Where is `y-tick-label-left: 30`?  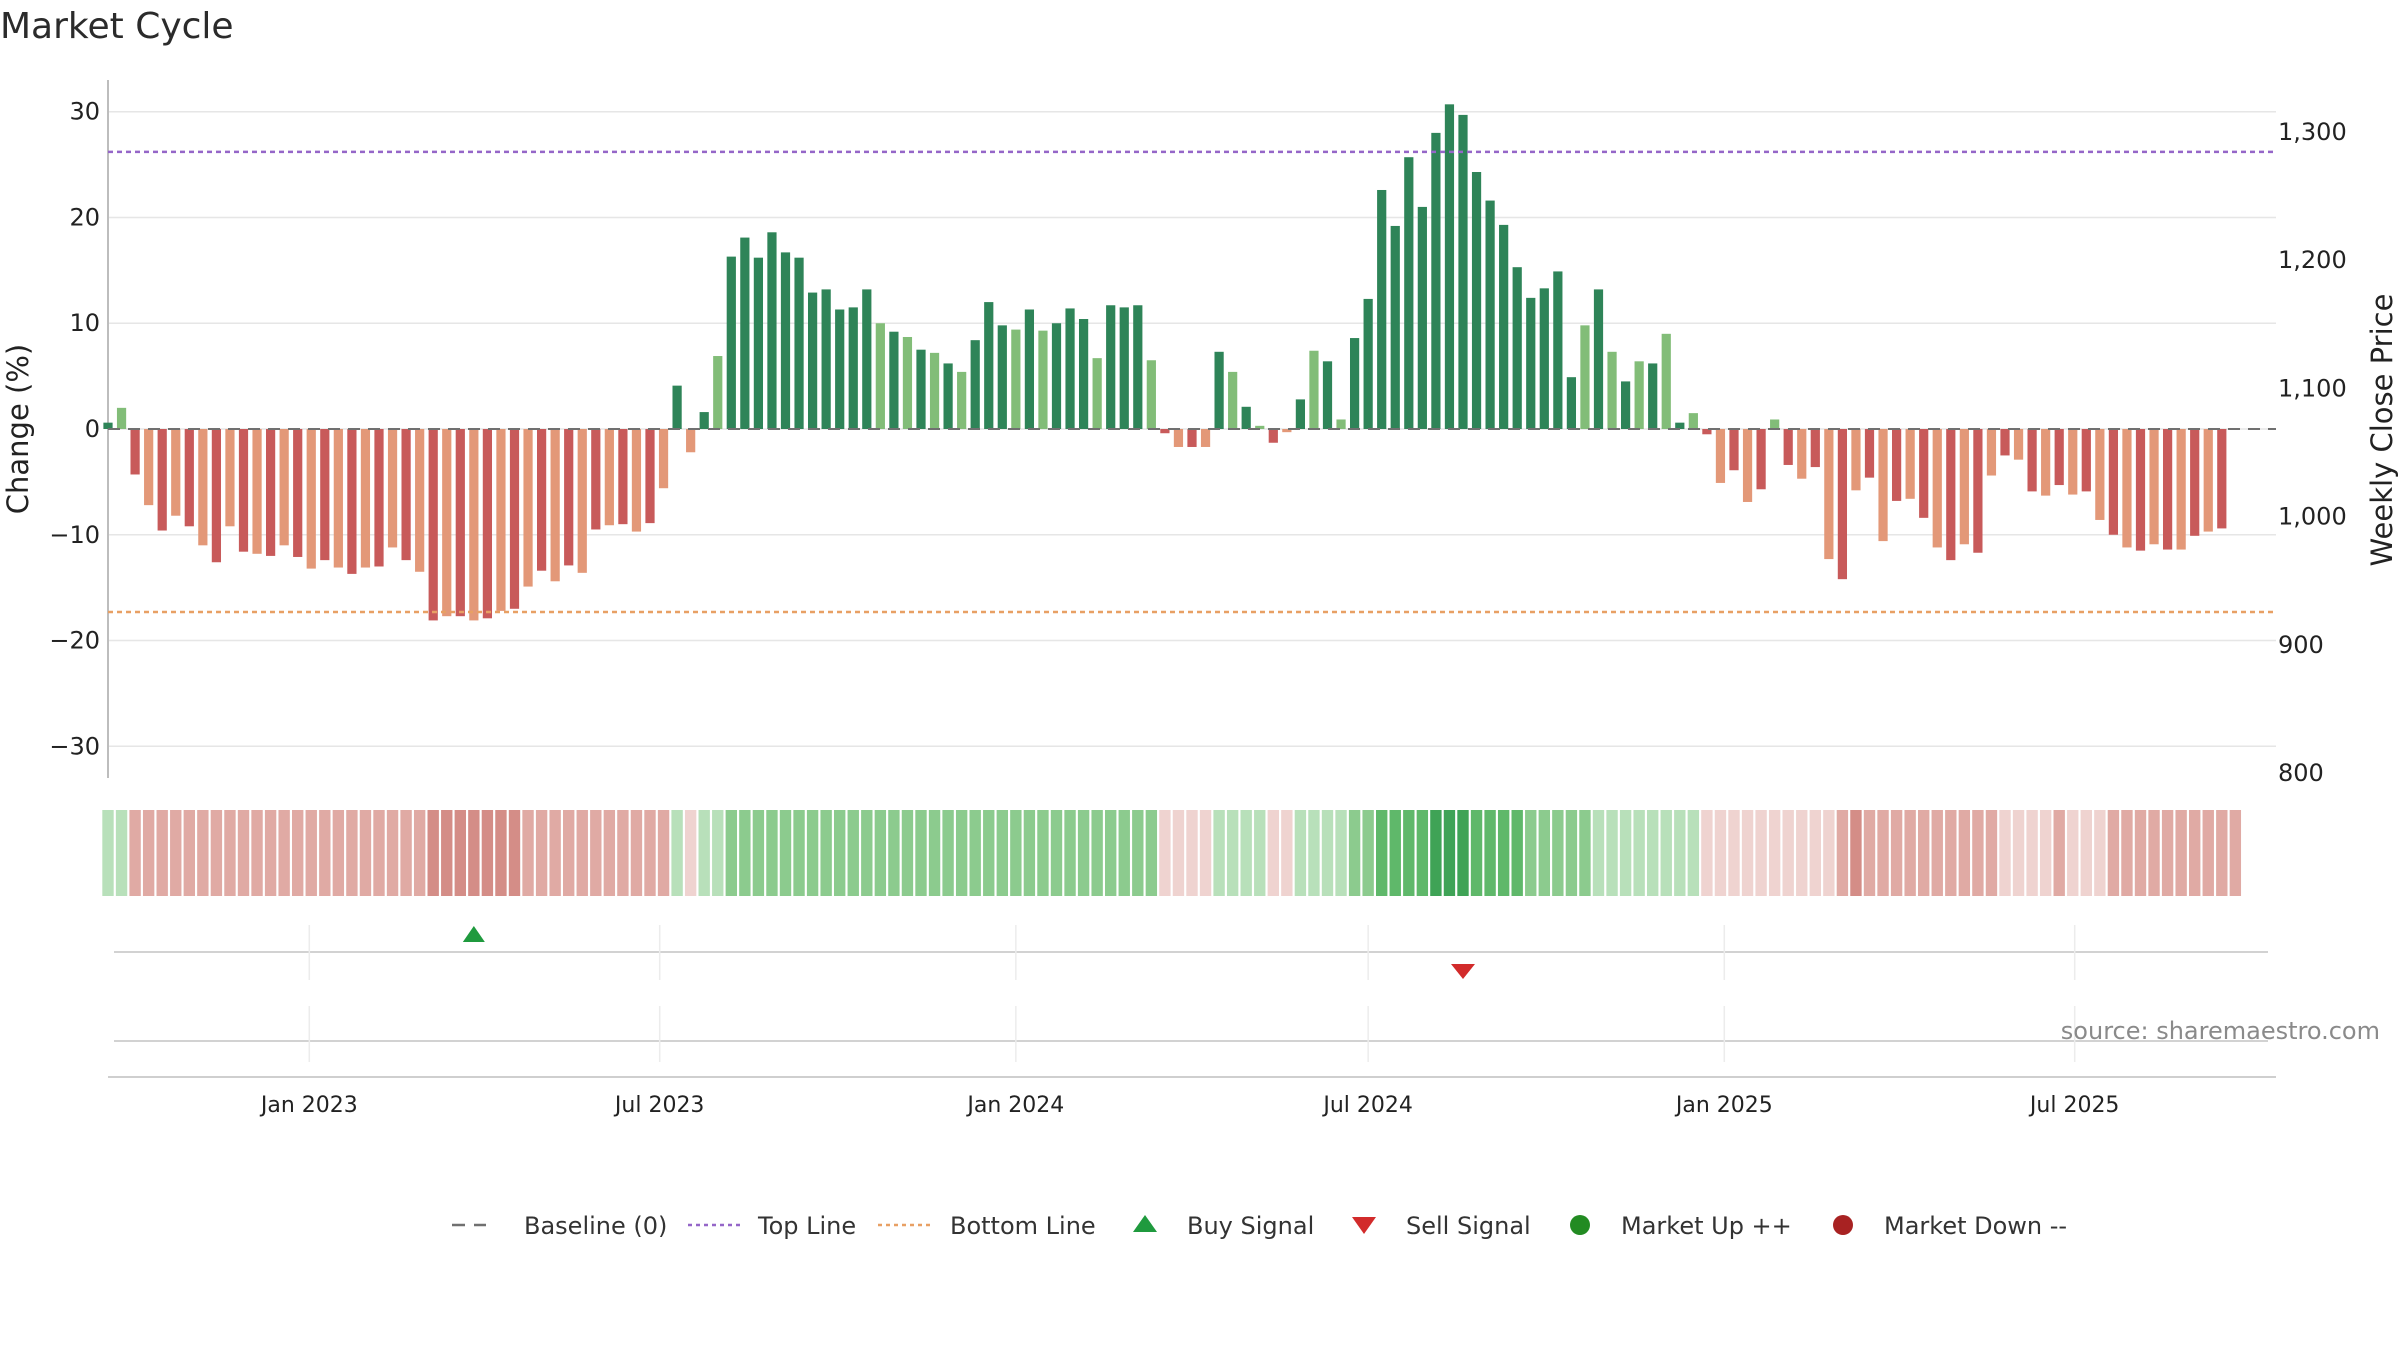
y-tick-label-left: 30 is located at coordinates (84, 112).